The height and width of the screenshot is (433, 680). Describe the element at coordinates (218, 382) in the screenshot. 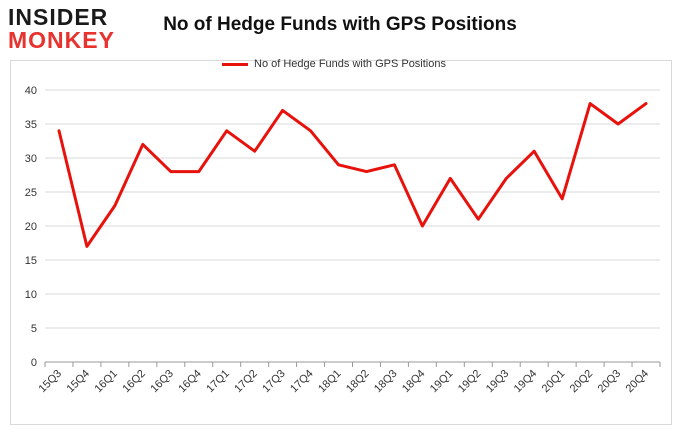

I see `x-tick-label: 17Q1` at that location.